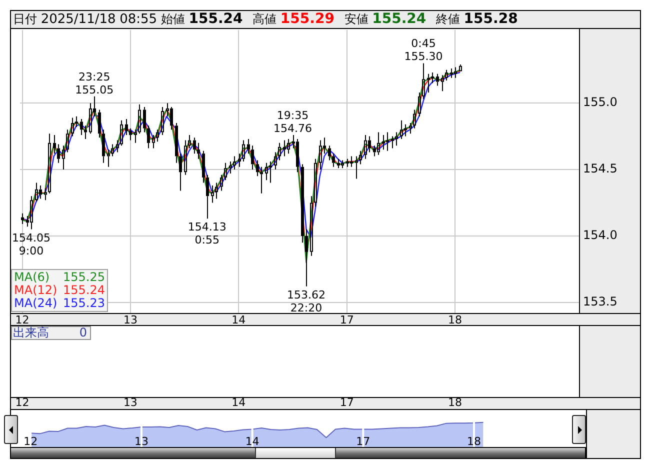 The image size is (653, 470). Describe the element at coordinates (600, 169) in the screenshot. I see `y-tick-label: 154.5` at that location.